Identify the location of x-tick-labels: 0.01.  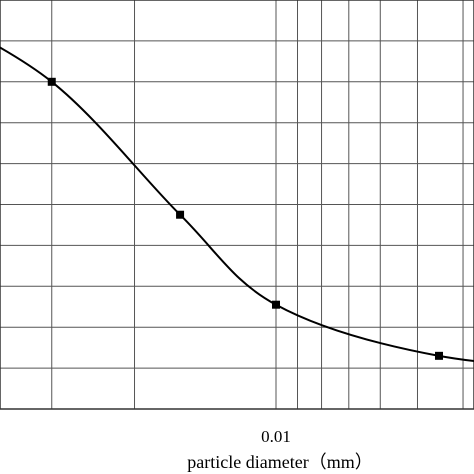
(276, 436).